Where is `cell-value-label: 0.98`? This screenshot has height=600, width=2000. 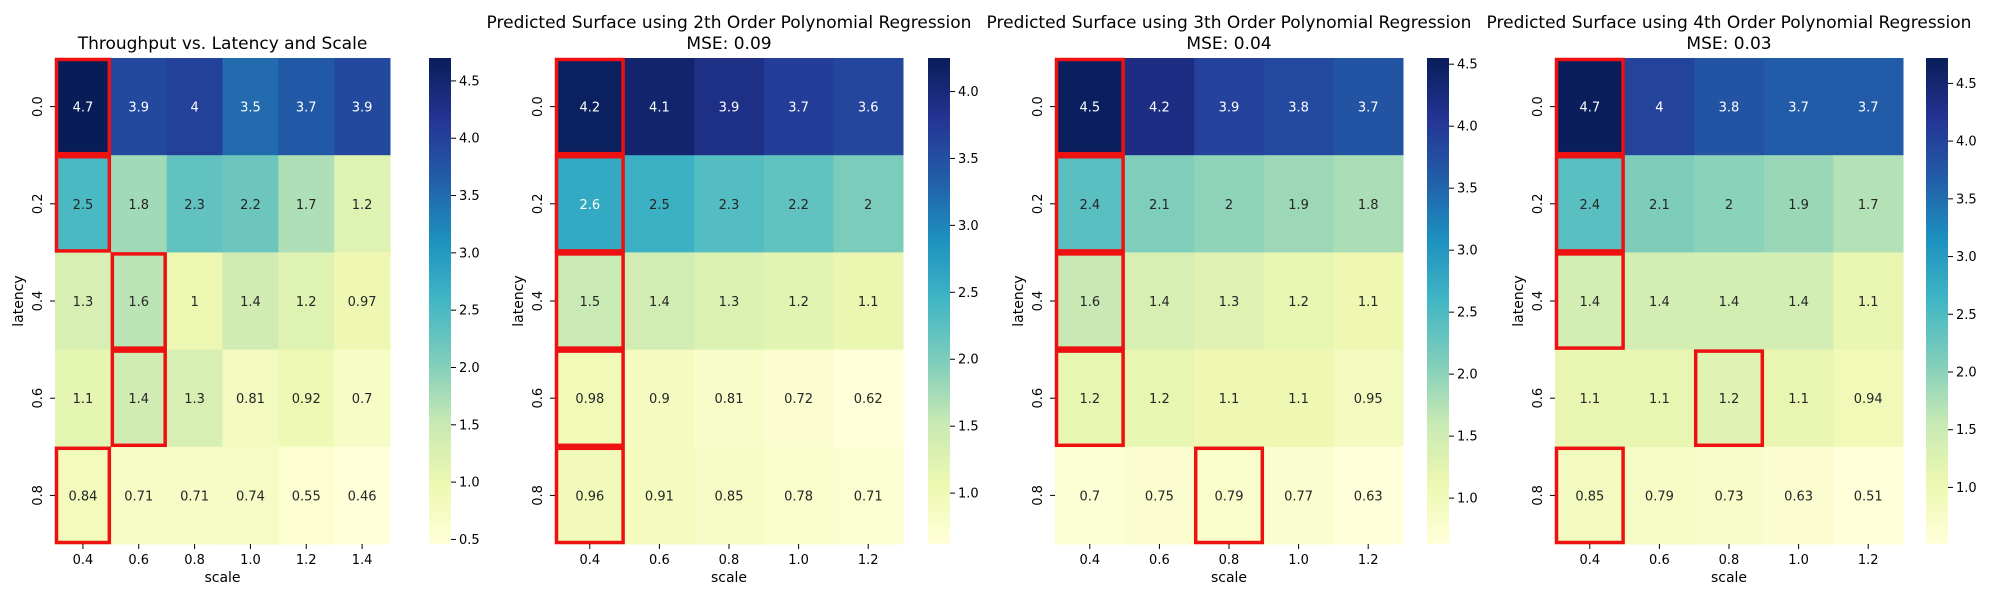
cell-value-label: 0.98 is located at coordinates (589, 399).